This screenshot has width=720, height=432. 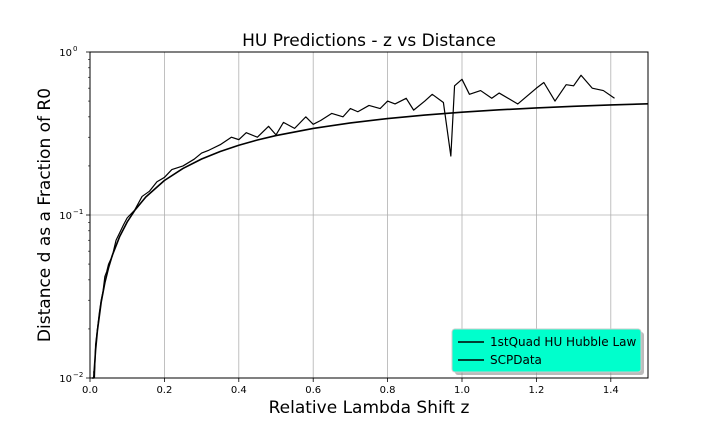 What do you see at coordinates (462, 390) in the screenshot?
I see `x-tick-label: 1.0` at bounding box center [462, 390].